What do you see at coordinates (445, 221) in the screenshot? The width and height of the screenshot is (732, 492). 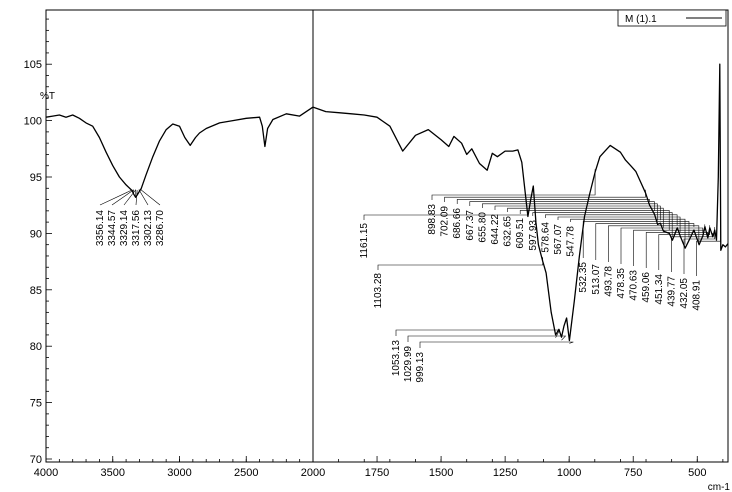 I see `peak-label: 702.09` at bounding box center [445, 221].